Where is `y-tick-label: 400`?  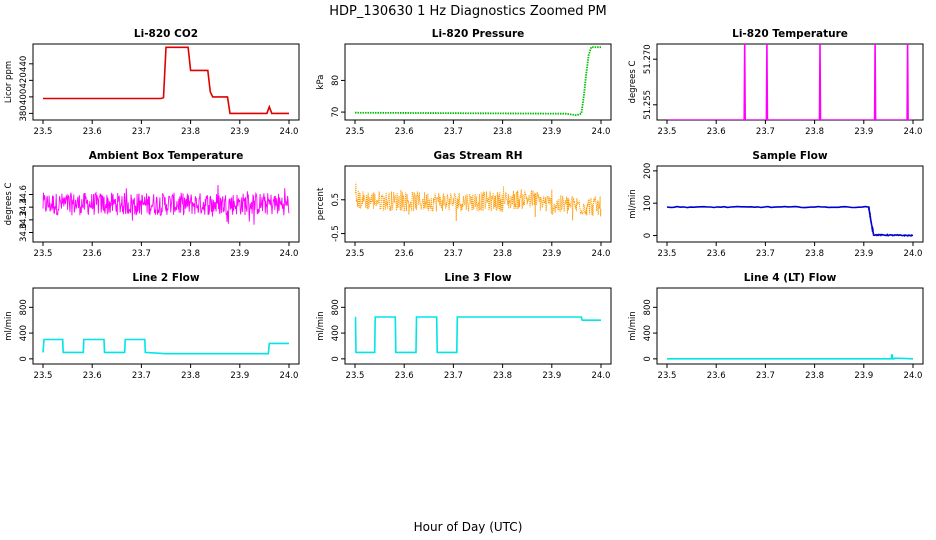 y-tick-label: 400 is located at coordinates (336, 333).